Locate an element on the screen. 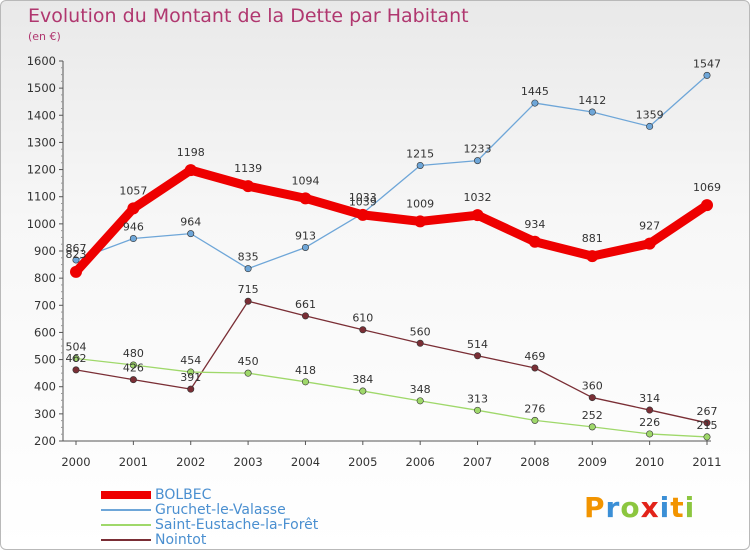  data-label: 252 is located at coordinates (592, 415).